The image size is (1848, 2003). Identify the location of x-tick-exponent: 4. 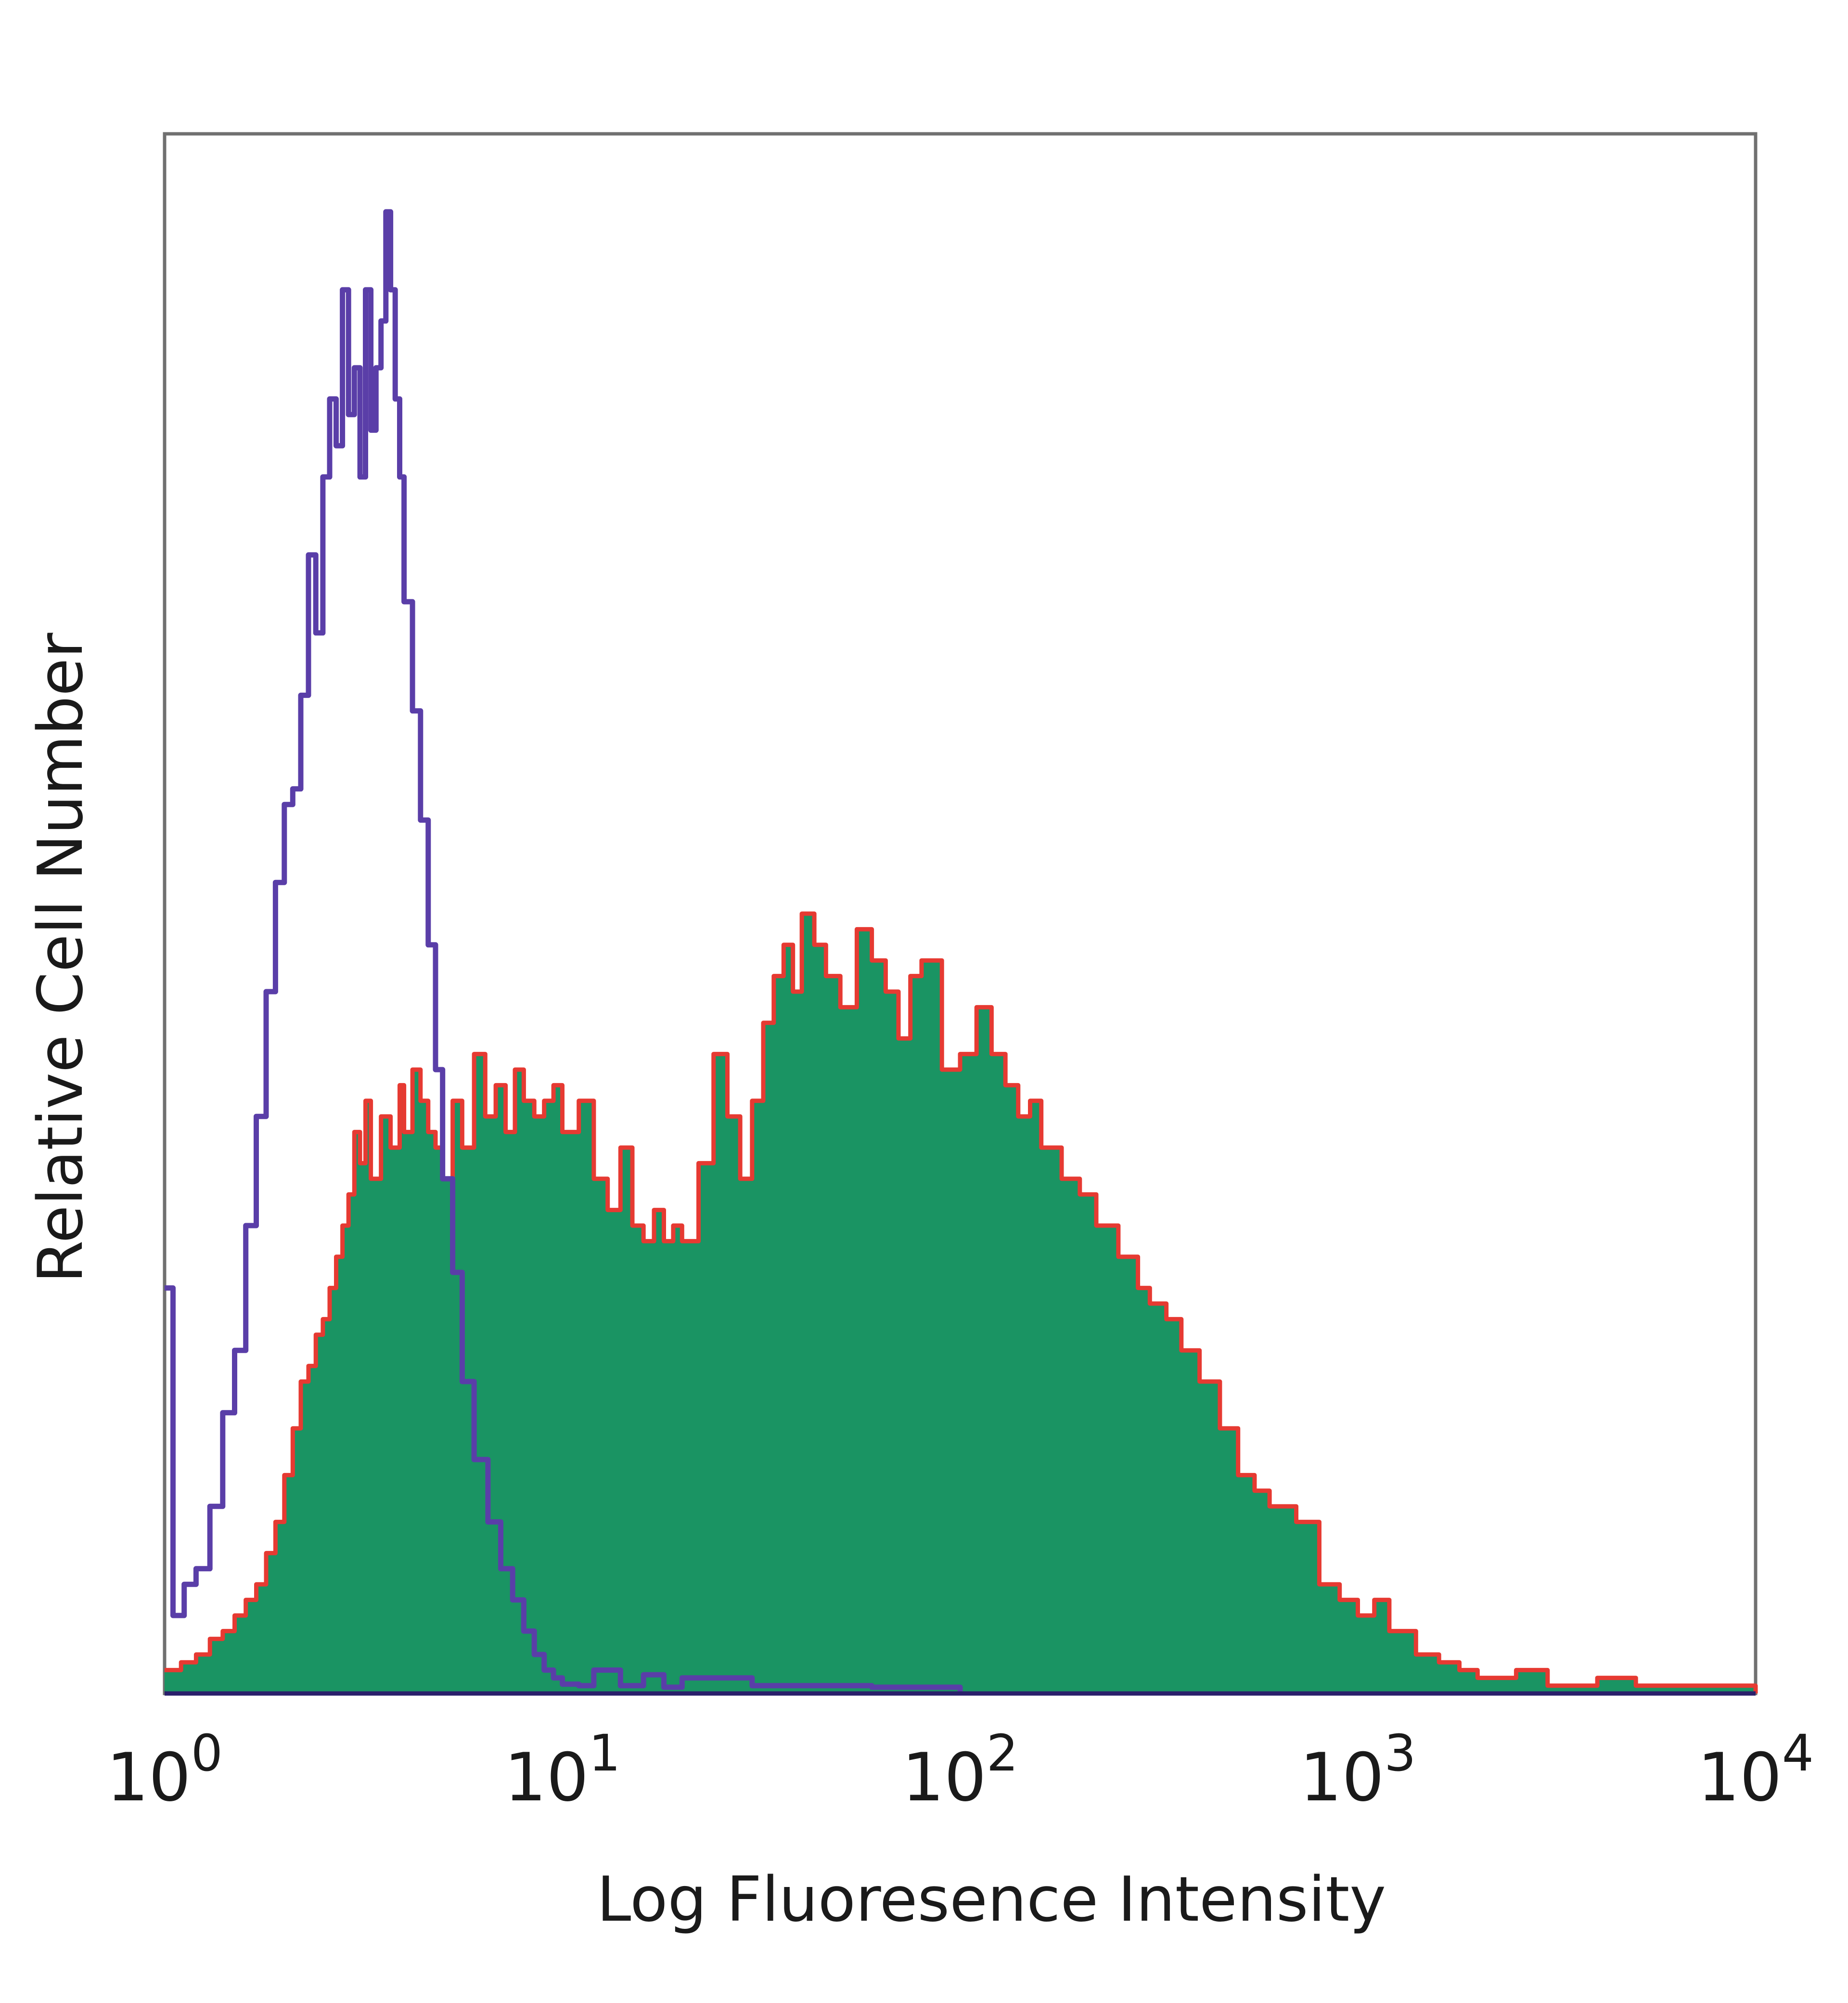
(1798, 1753).